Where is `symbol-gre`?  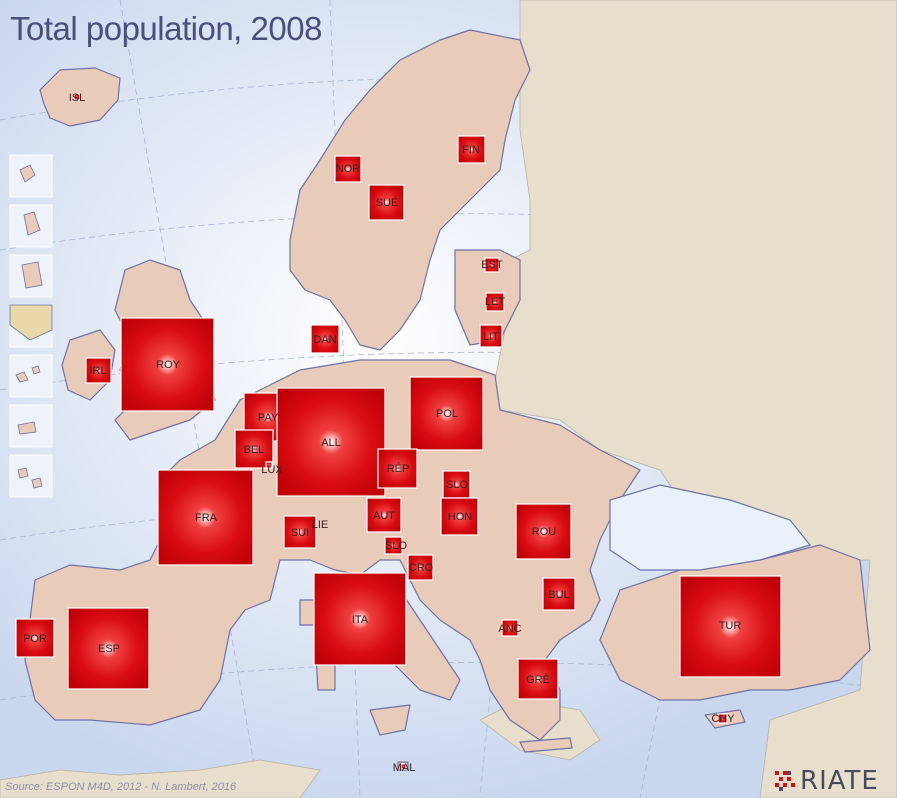
symbol-gre is located at coordinates (538, 679).